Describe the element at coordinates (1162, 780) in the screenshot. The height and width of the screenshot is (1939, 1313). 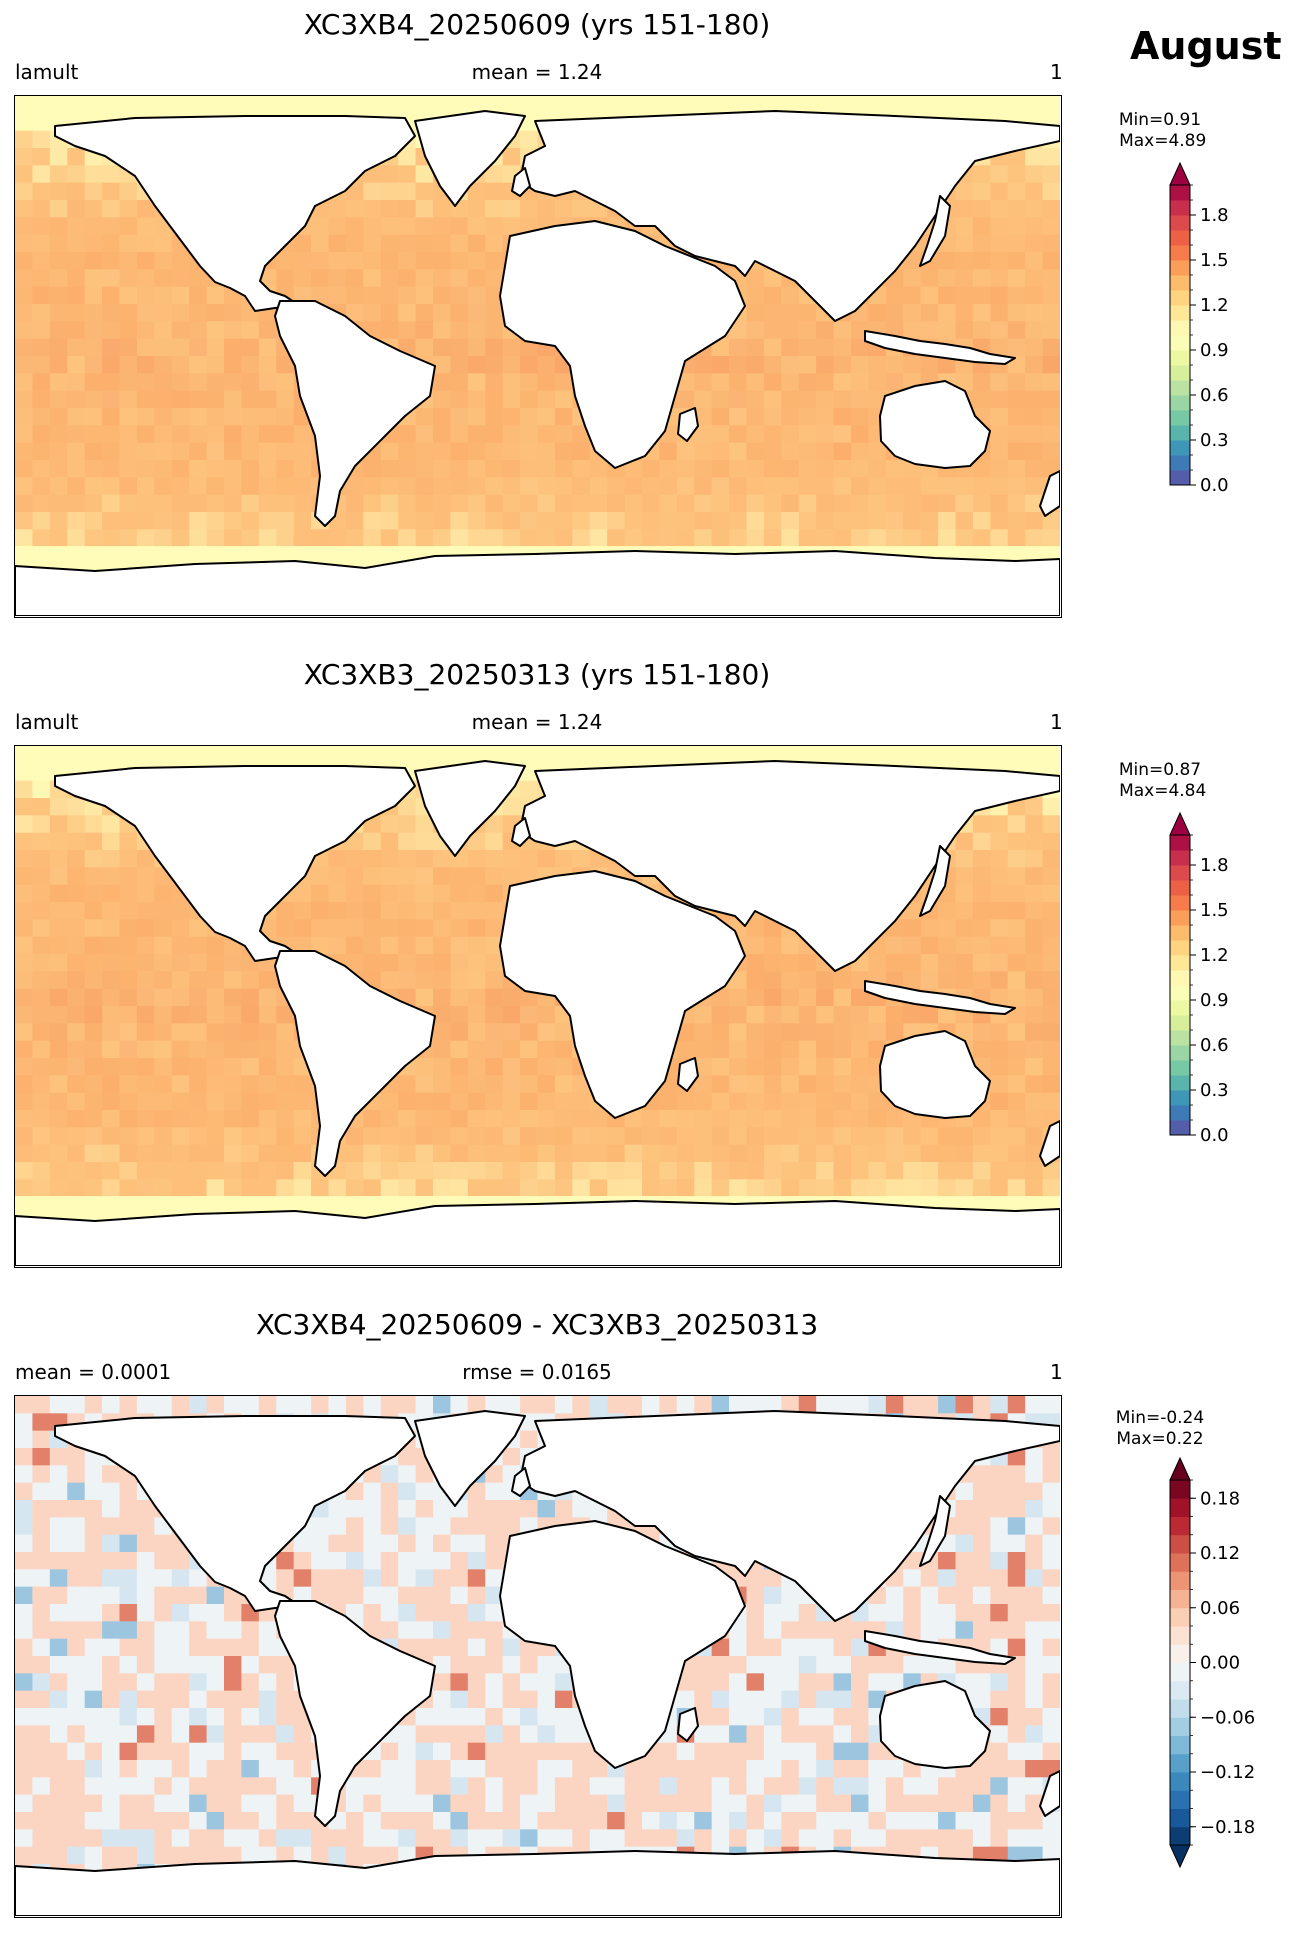
I see `min-max-label: Min=0.87 Max=4.84` at that location.